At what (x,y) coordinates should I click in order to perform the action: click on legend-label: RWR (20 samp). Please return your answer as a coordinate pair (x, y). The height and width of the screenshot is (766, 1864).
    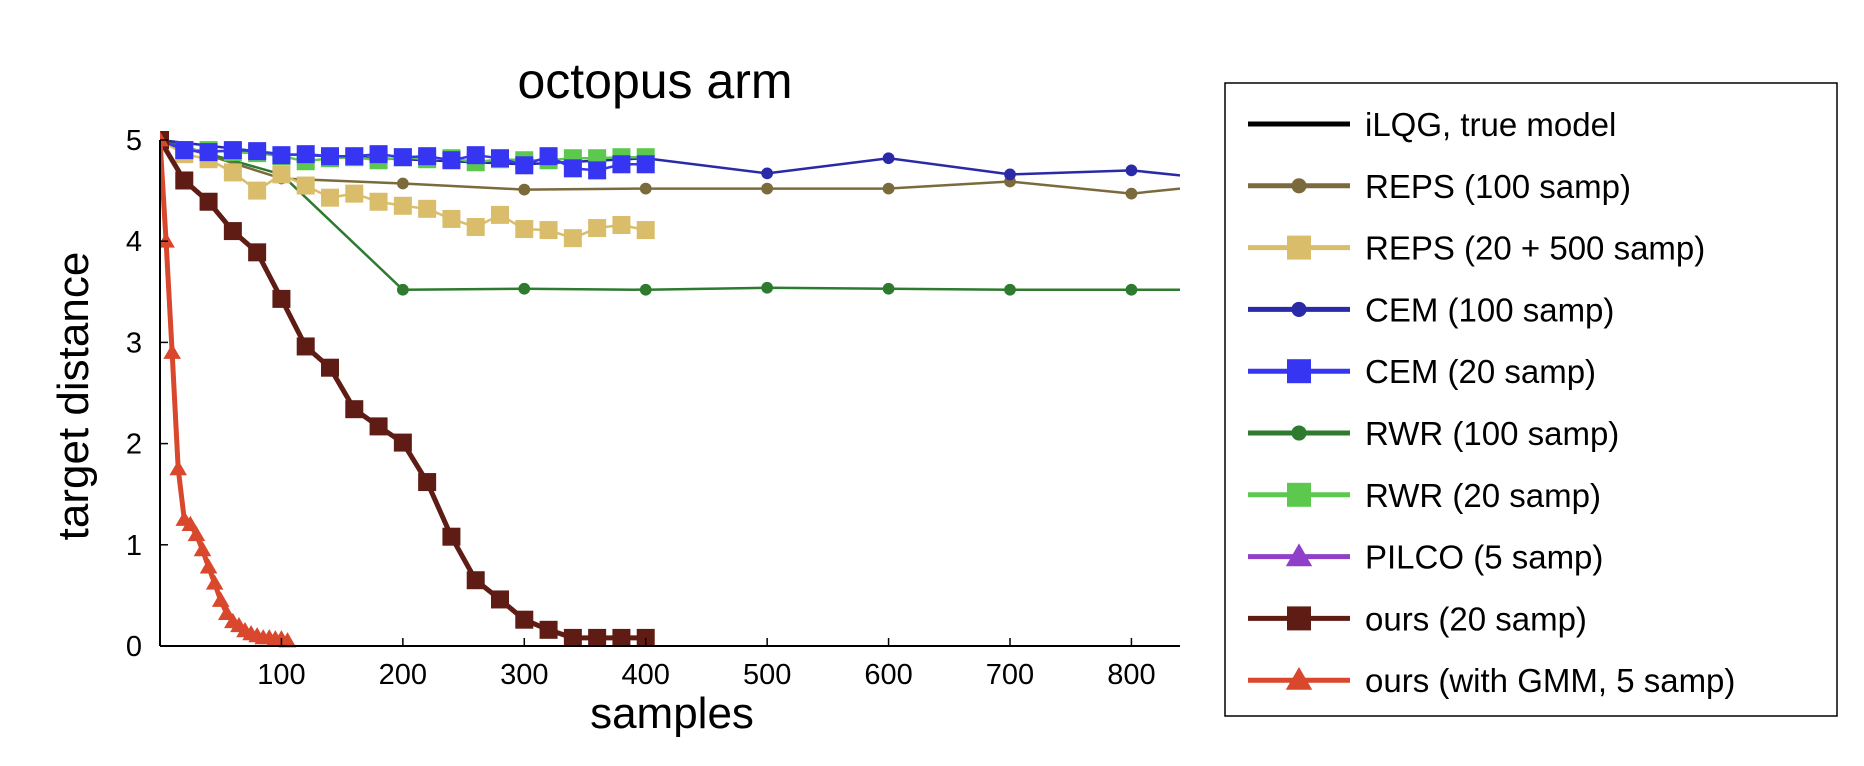
    Looking at the image, I should click on (1483, 495).